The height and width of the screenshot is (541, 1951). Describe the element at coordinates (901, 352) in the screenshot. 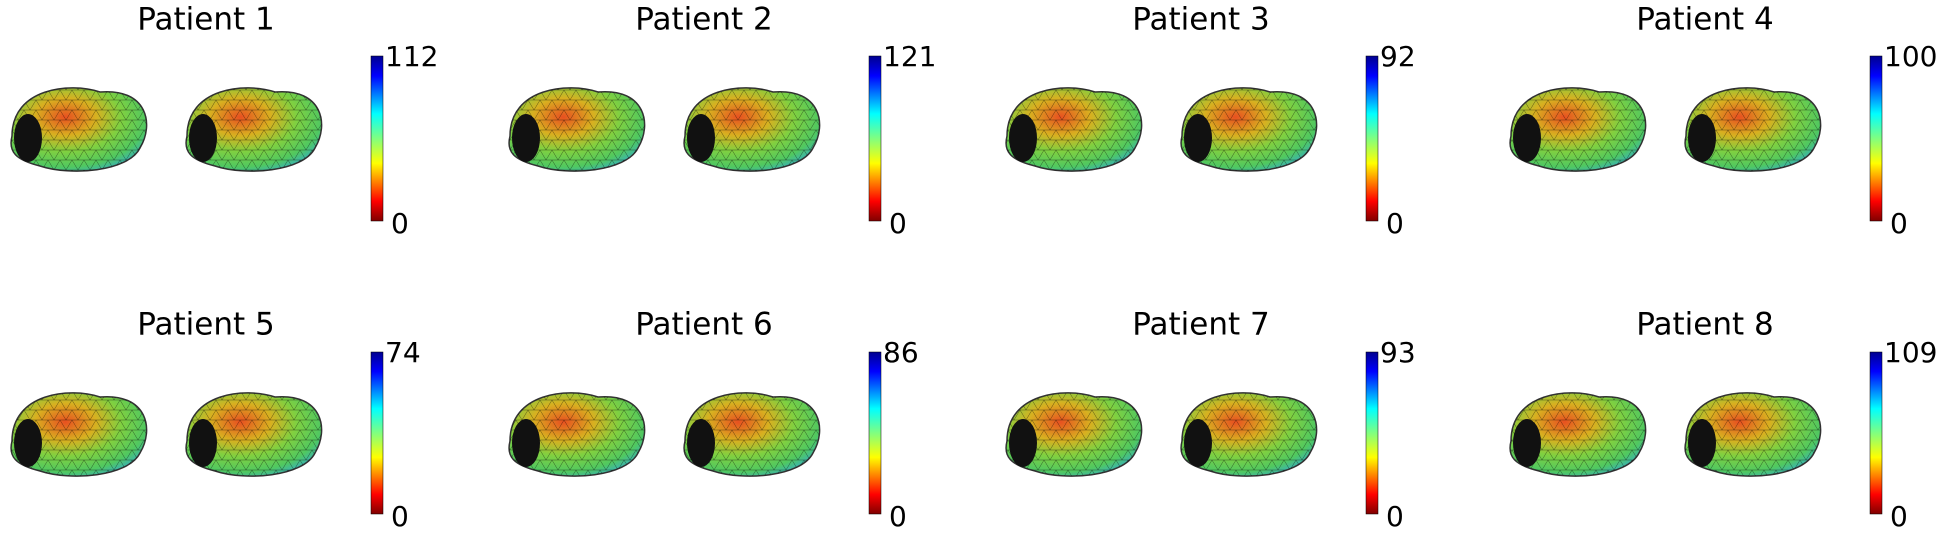

I see `colorbar-max-label: 86` at that location.